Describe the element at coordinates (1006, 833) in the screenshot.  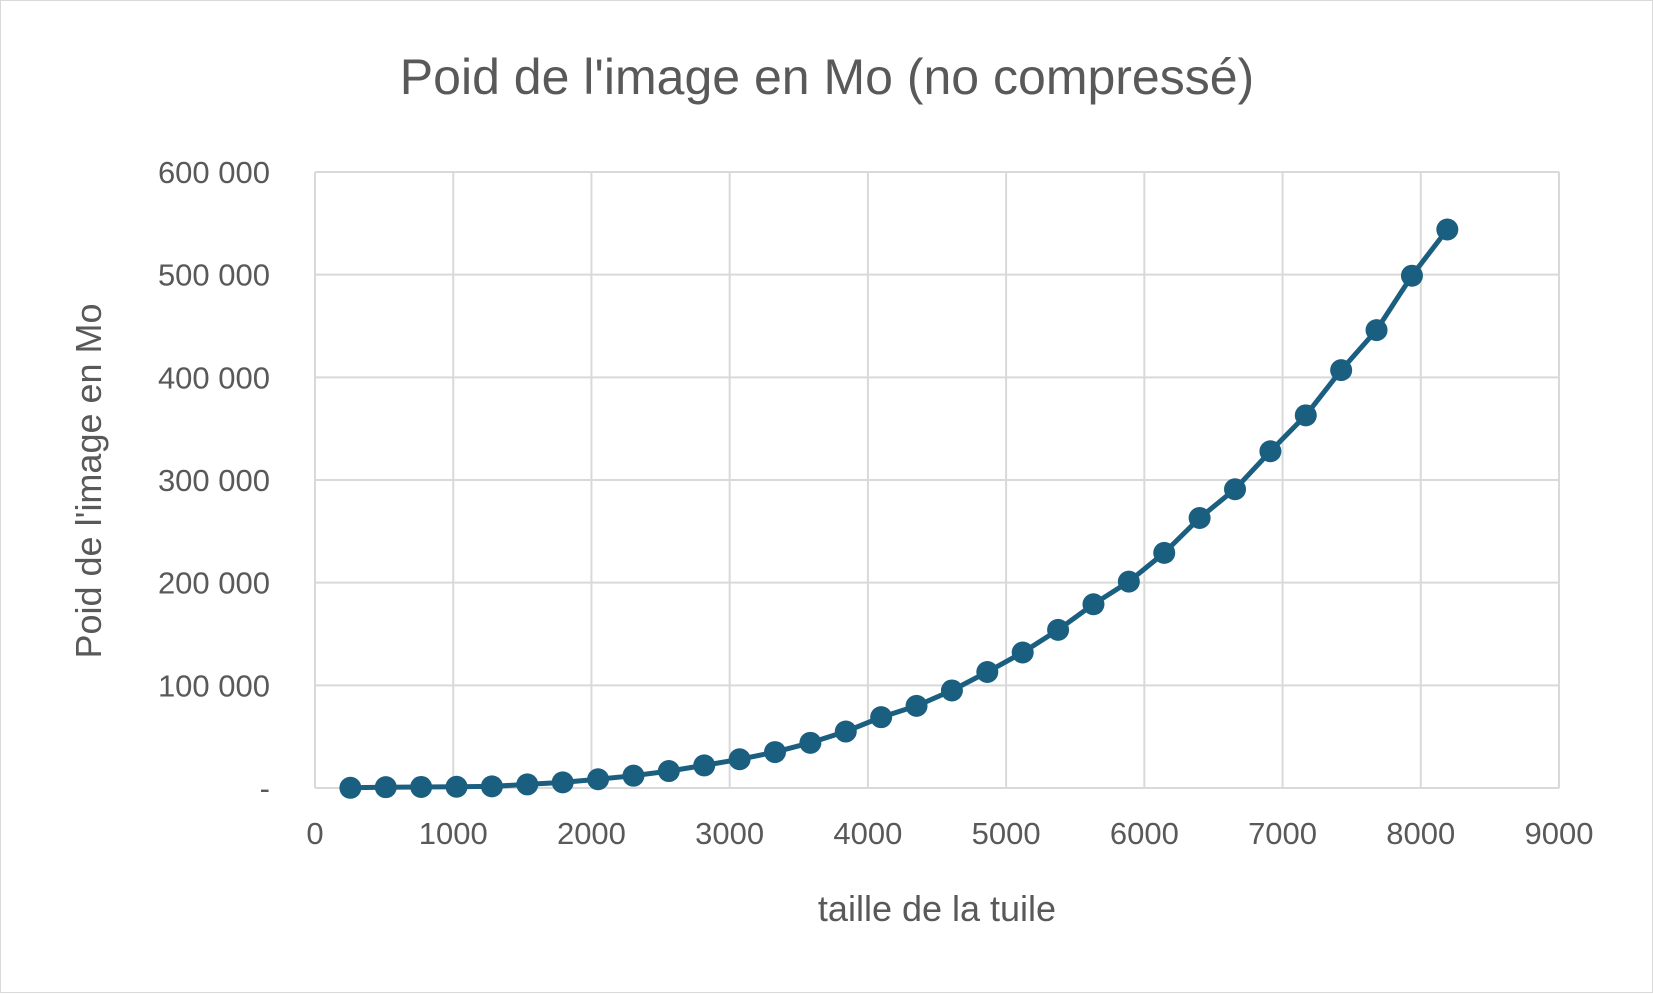
I see `x-tick-label: 5000` at that location.